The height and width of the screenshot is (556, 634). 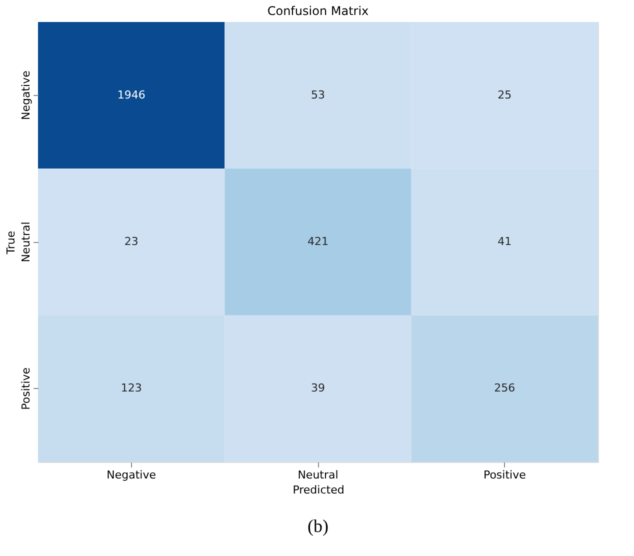 What do you see at coordinates (26, 242) in the screenshot?
I see `y-tick-label: Neutral` at bounding box center [26, 242].